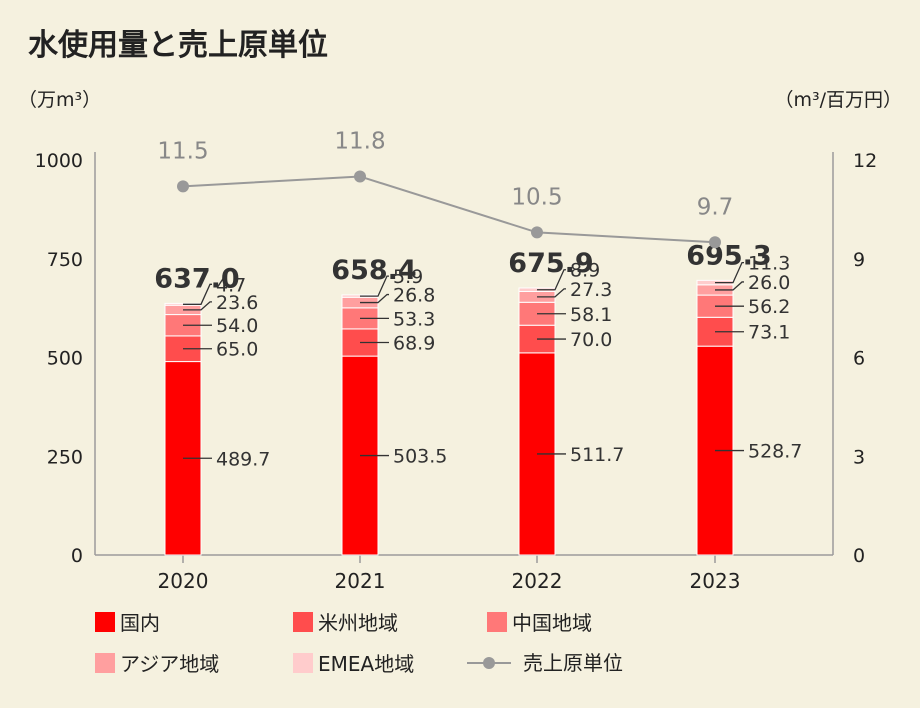  Describe the element at coordinates (182, 151) in the screenshot. I see `line-value-label: 11.5` at that location.